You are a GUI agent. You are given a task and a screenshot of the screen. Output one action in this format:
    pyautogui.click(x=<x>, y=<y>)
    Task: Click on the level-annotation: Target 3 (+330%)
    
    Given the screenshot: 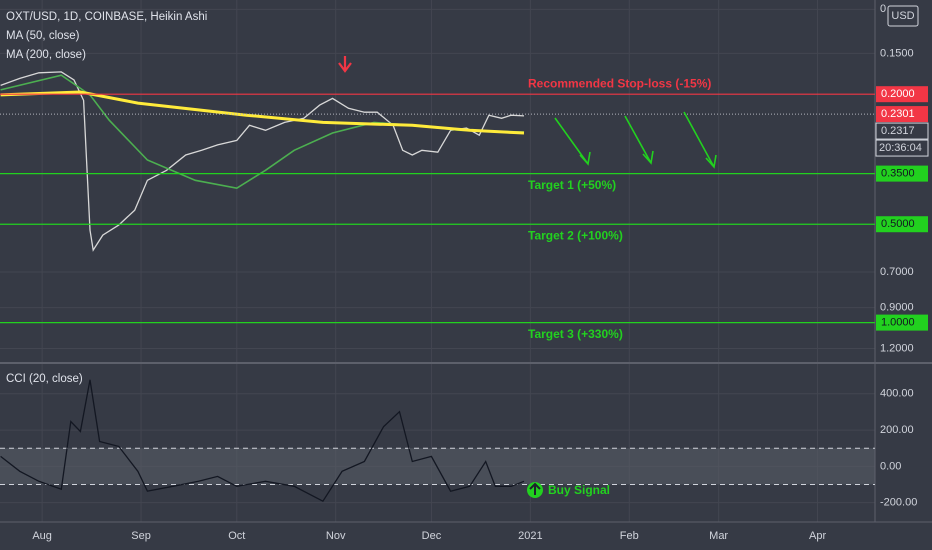 What is the action you would take?
    pyautogui.click(x=575, y=334)
    